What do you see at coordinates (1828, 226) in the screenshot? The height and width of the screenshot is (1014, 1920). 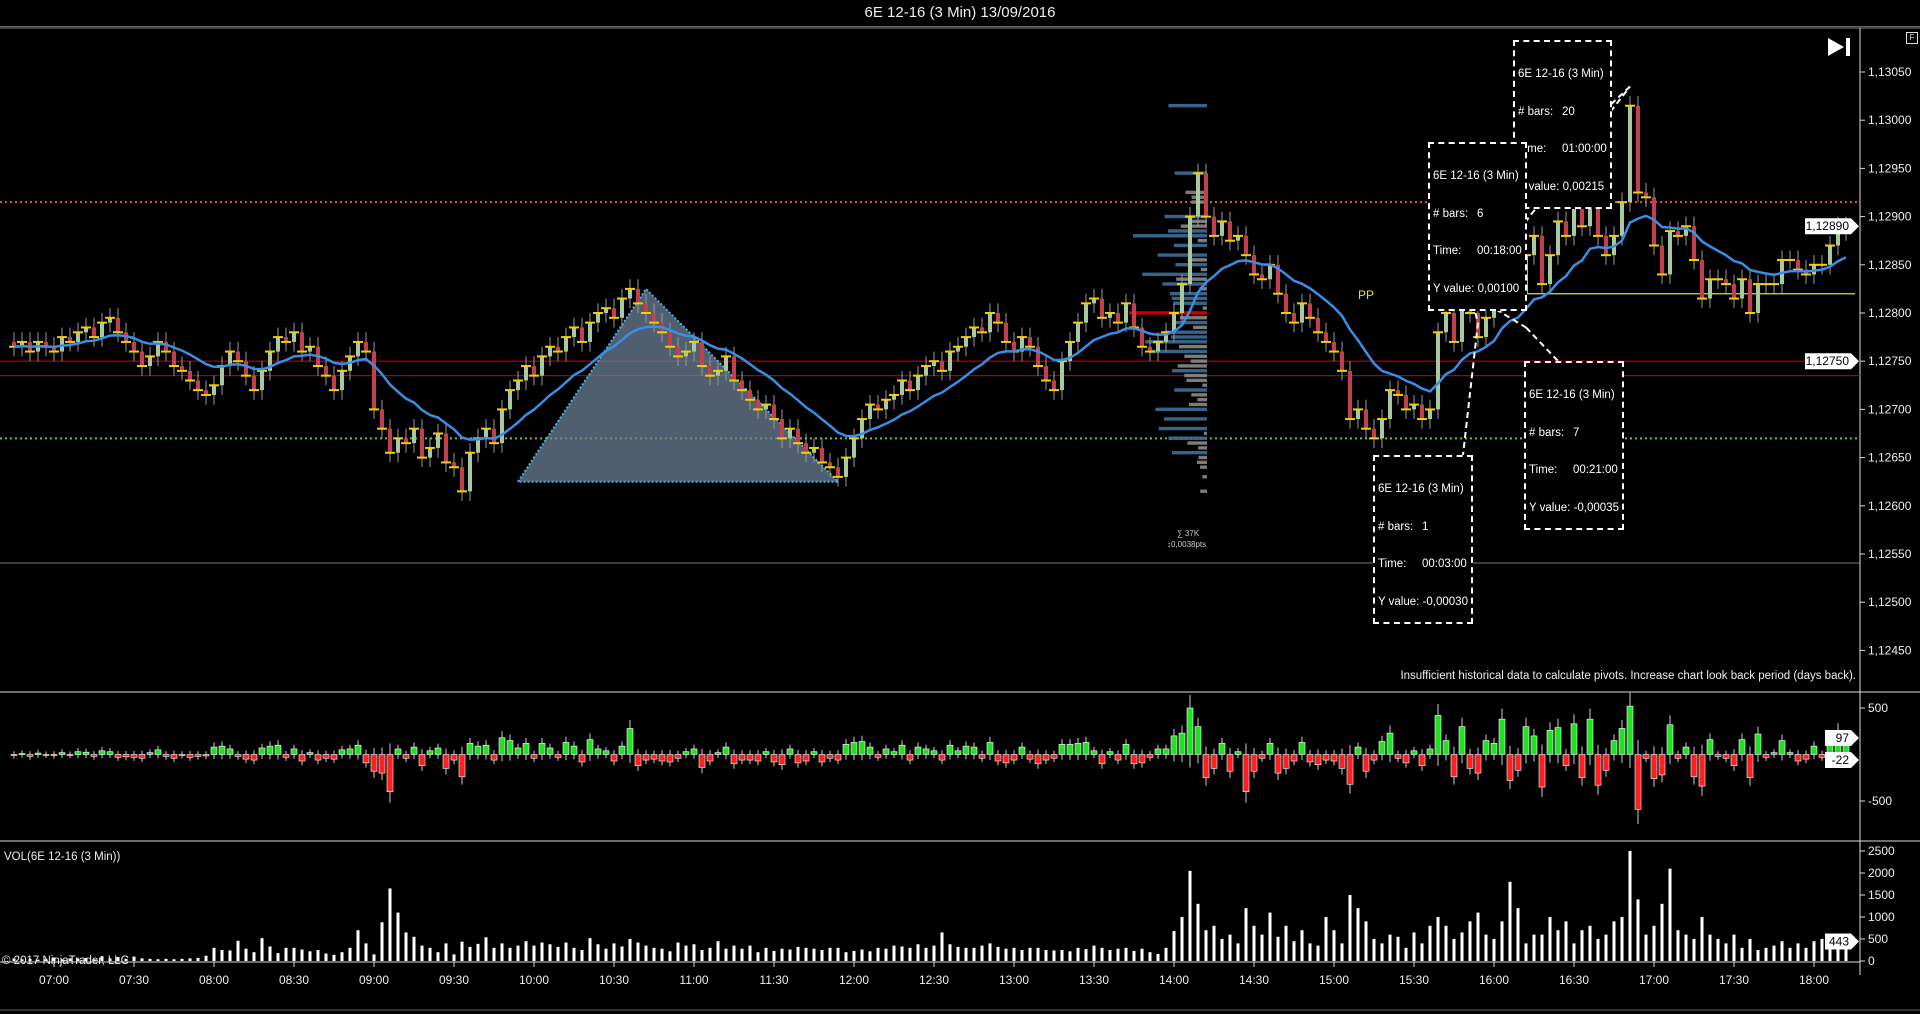 I see `price-marker: 1,12890` at bounding box center [1828, 226].